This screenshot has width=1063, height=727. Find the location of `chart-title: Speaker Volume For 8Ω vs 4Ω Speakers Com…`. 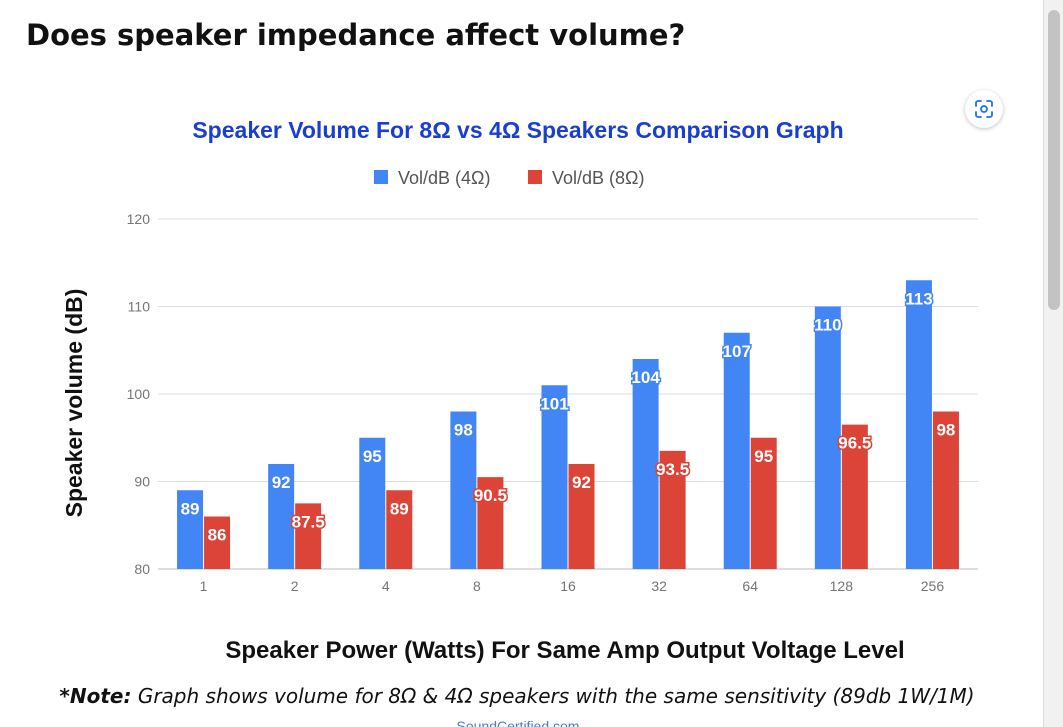

chart-title: Speaker Volume For 8Ω vs 4Ω Speakers Com… is located at coordinates (517, 130).